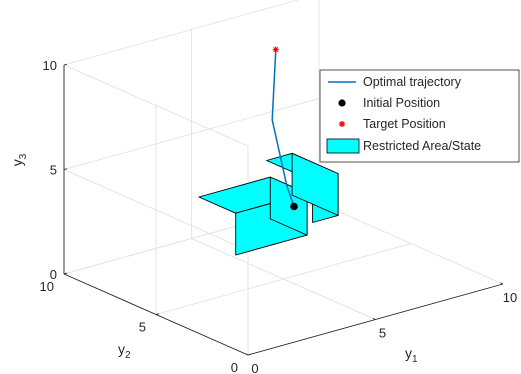  What do you see at coordinates (342, 103) in the screenshot?
I see `legend-swatch-initial` at bounding box center [342, 103].